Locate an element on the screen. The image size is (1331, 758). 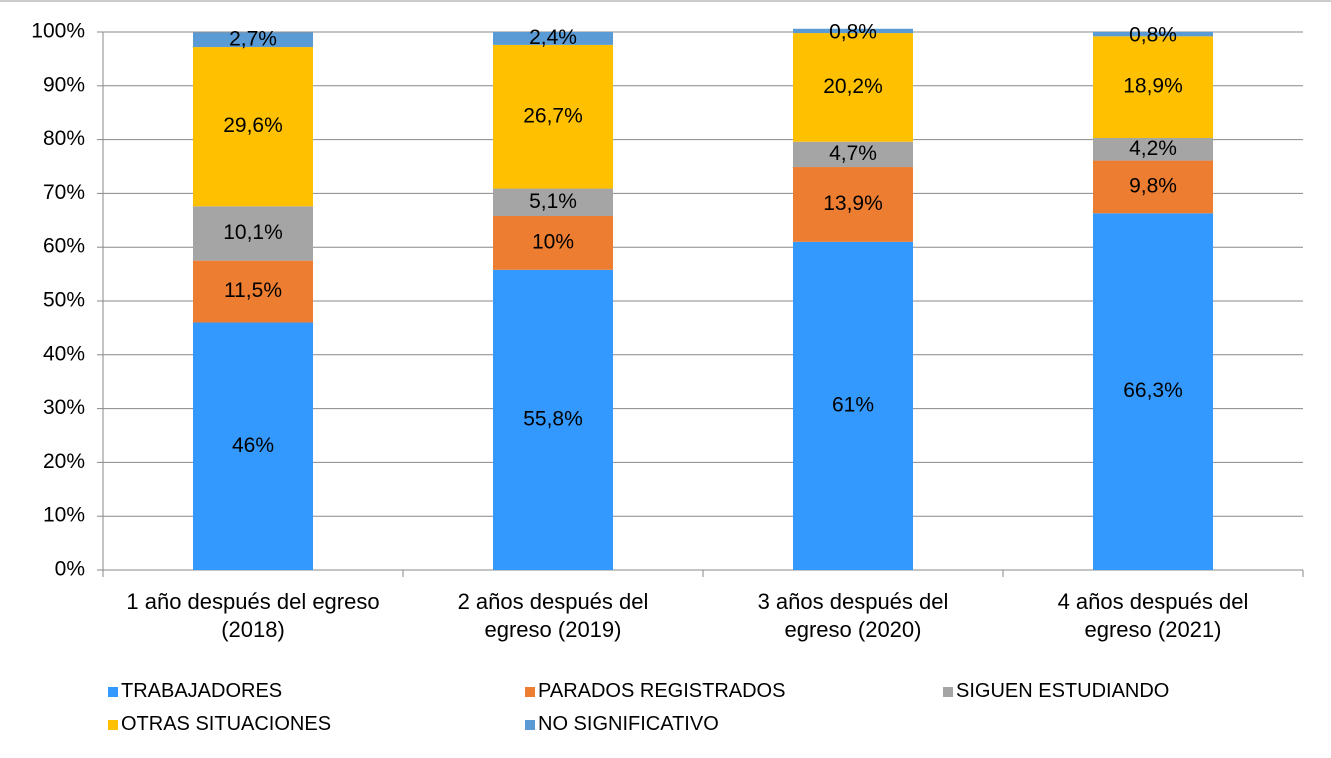
value-label: 9,8% is located at coordinates (1153, 185).